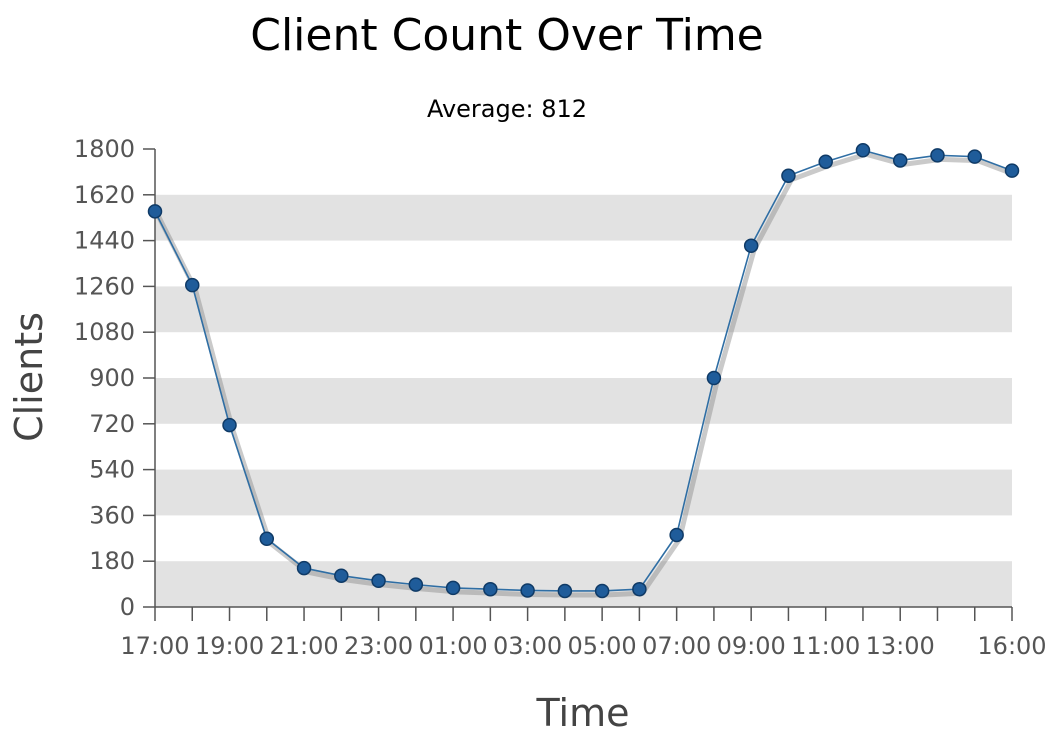 The image size is (1055, 752). Describe the element at coordinates (104, 332) in the screenshot. I see `y-tick-label: 1080` at that location.